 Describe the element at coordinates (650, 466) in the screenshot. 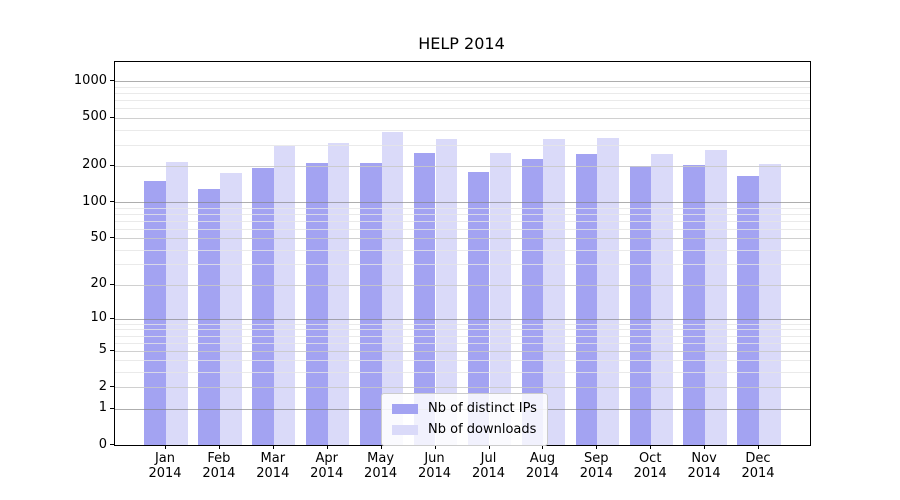

I see `x-tick-label-oct: Oct 2014` at that location.